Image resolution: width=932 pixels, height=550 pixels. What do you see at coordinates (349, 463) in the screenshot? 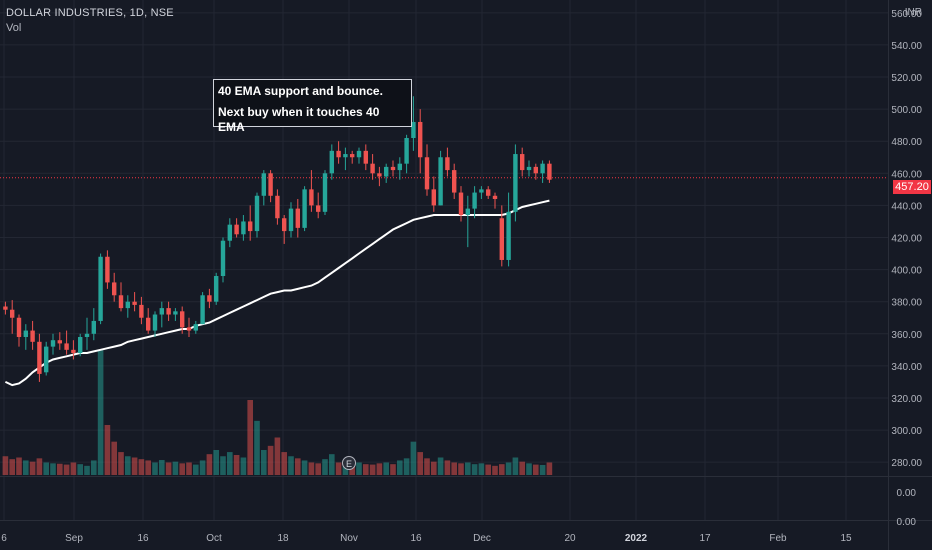
I see `earnings-badge-icon: E` at bounding box center [349, 463].